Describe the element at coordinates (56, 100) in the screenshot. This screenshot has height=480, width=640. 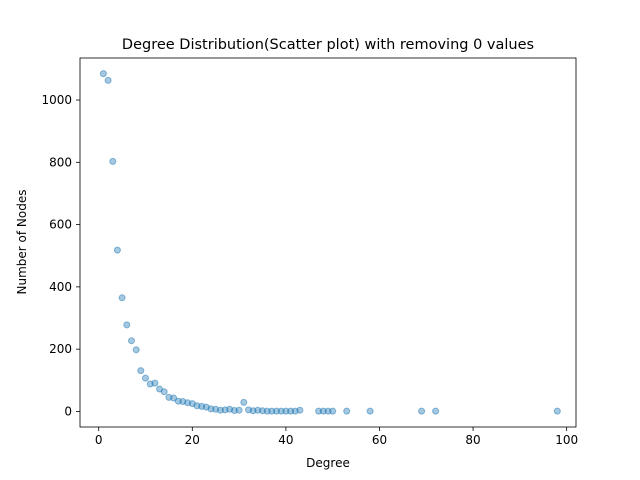
I see `y-tick-label: 1000` at that location.